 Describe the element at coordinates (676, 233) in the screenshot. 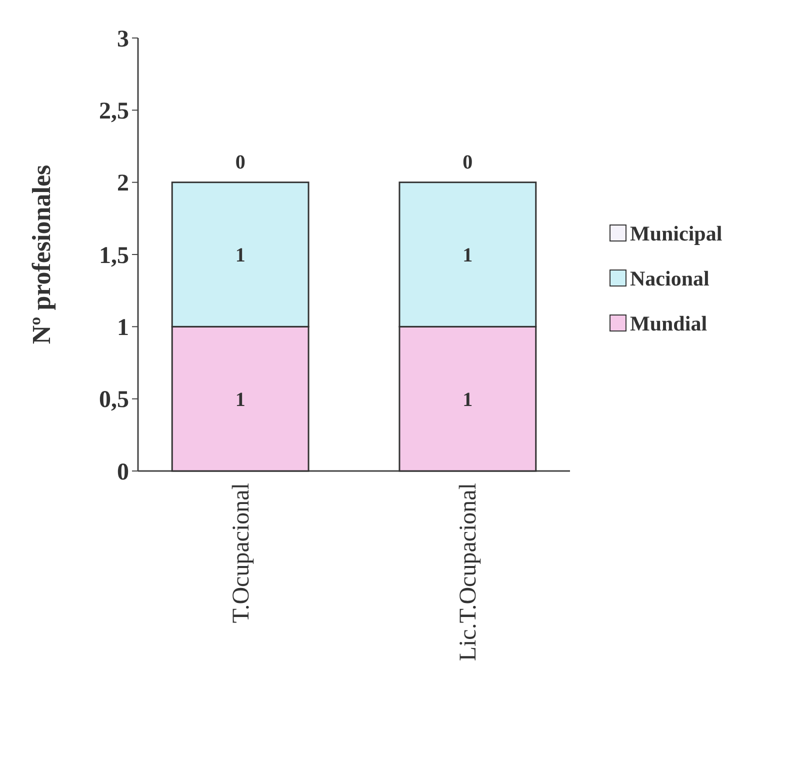

I see `legend-label: Municipal` at that location.